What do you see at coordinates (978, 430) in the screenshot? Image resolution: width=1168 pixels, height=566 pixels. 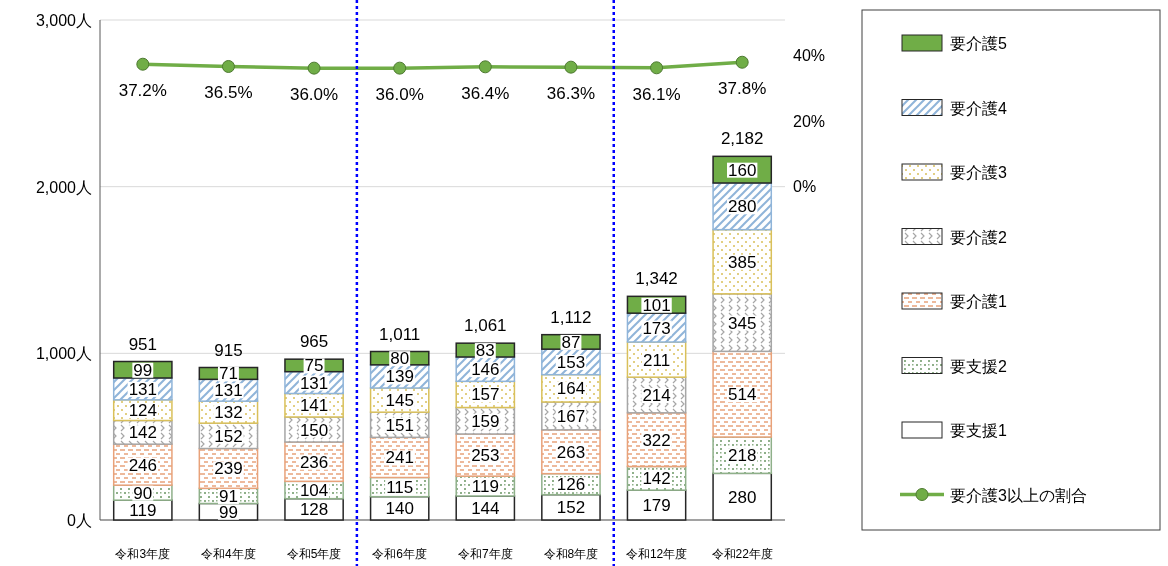 I see `legend-label: 要支援1` at bounding box center [978, 430].